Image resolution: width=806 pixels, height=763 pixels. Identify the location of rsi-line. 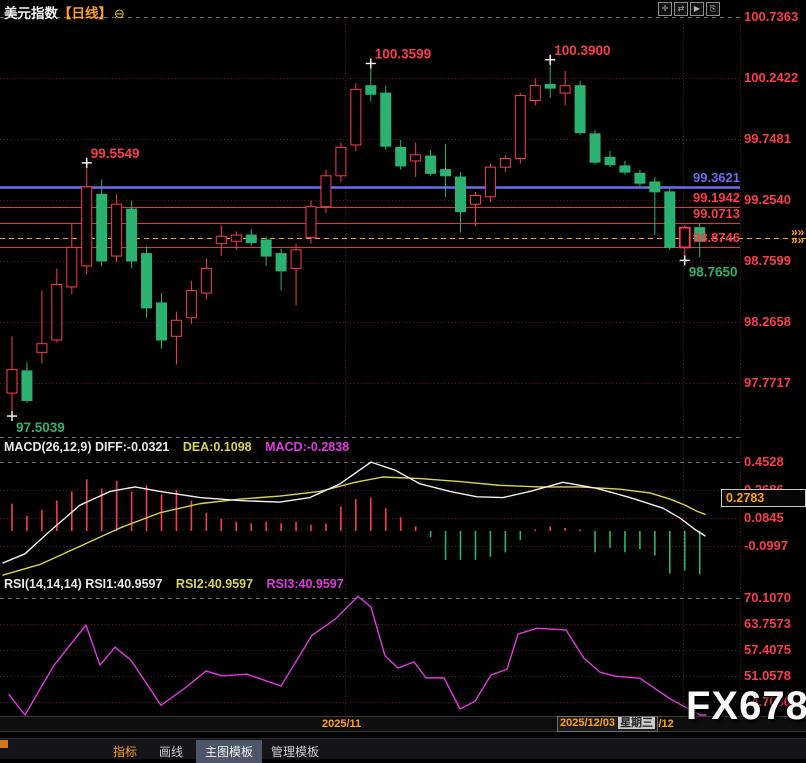
(357, 655).